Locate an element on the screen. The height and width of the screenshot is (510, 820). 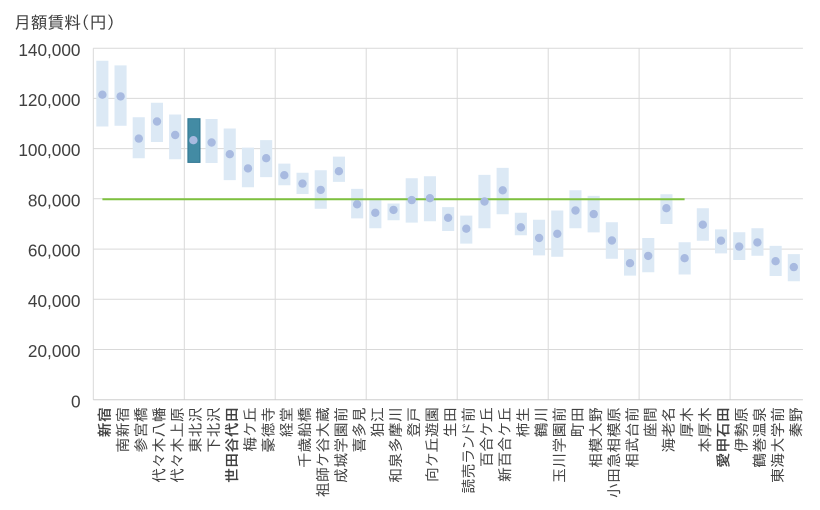
svg-text: 40,000 is located at coordinates (54, 301).